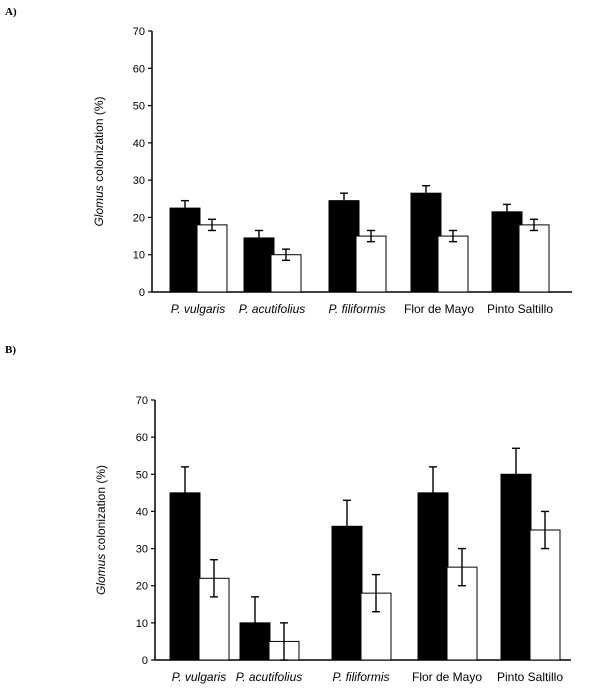  Describe the element at coordinates (10, 350) in the screenshot. I see `panel-label: B)` at that location.